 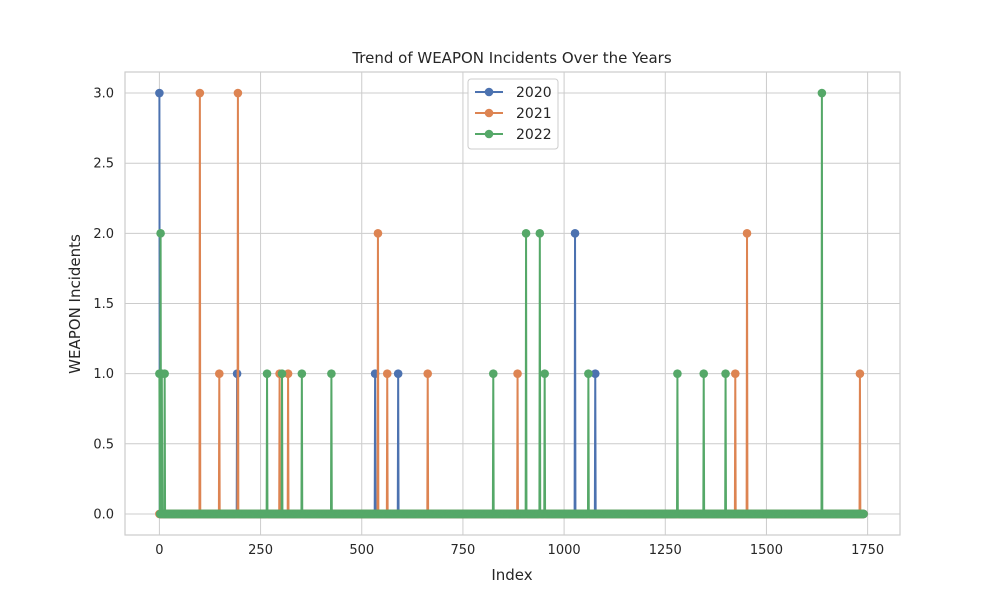 I want to click on legend-label: 2020, so click(x=534, y=93).